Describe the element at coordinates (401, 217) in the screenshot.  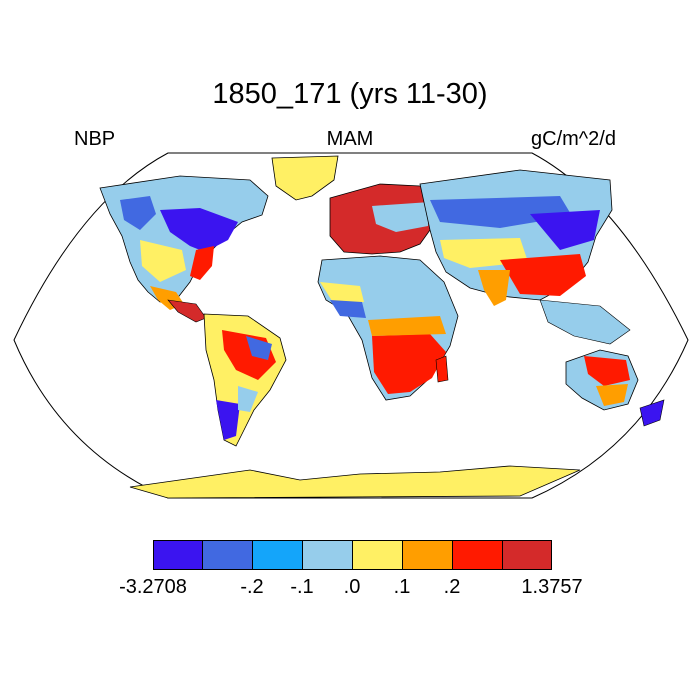
I see `eu-lightblue` at that location.